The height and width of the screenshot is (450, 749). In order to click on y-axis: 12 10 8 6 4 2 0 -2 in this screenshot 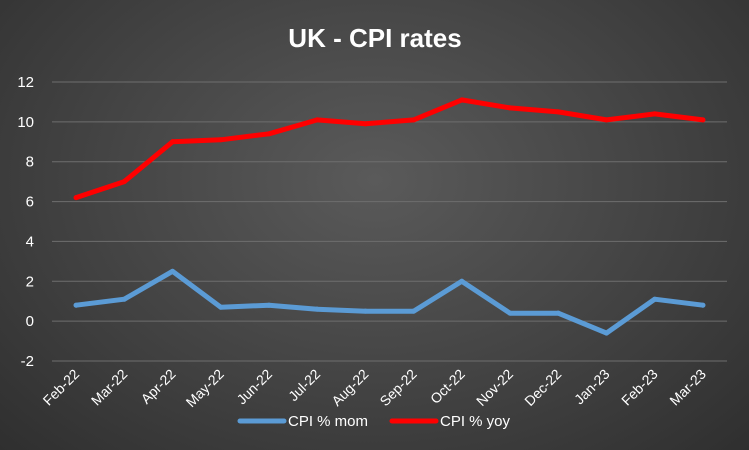, I will do `click(25, 222)`.